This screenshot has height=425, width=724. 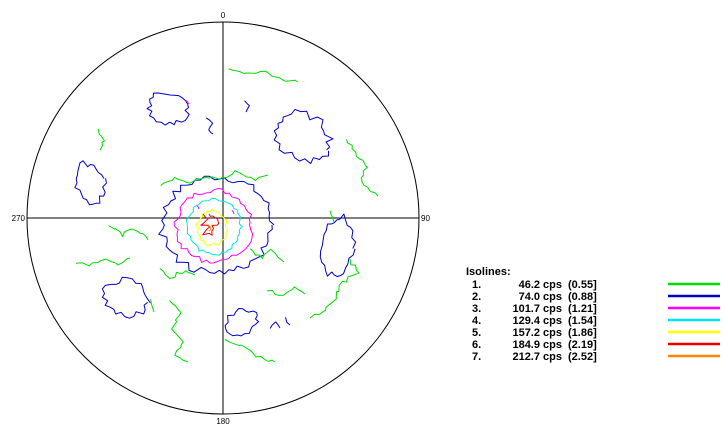 What do you see at coordinates (476, 321) in the screenshot?
I see `legend-index: 4.` at bounding box center [476, 321].